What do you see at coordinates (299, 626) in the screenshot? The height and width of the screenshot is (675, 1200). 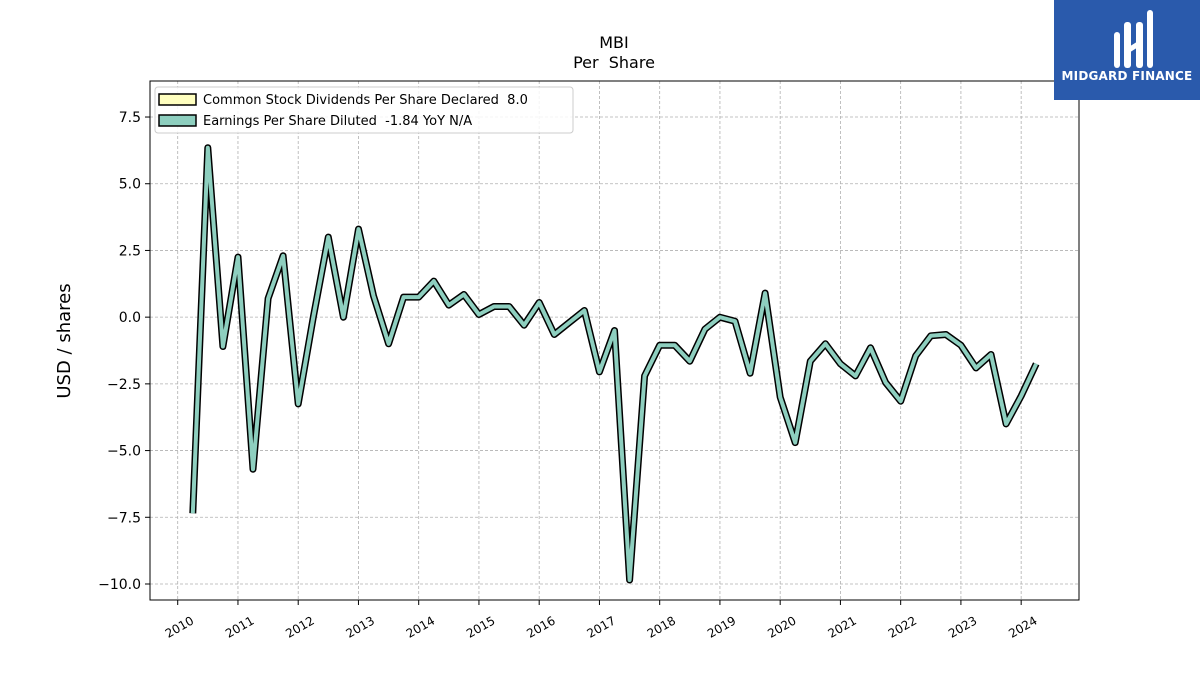 I see `x-tick-label: 2012` at bounding box center [299, 626].